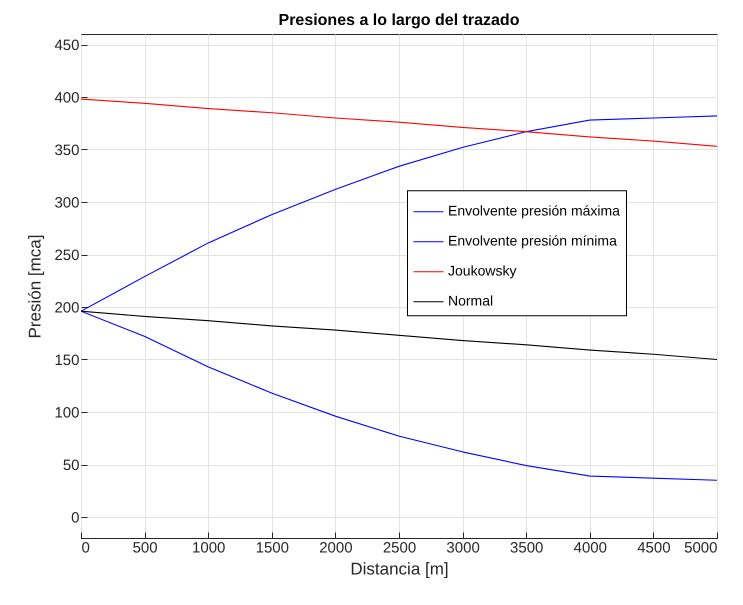 Image resolution: width=743 pixels, height=605 pixels. I want to click on legend-label: Envolvente presión máxima, so click(534, 210).